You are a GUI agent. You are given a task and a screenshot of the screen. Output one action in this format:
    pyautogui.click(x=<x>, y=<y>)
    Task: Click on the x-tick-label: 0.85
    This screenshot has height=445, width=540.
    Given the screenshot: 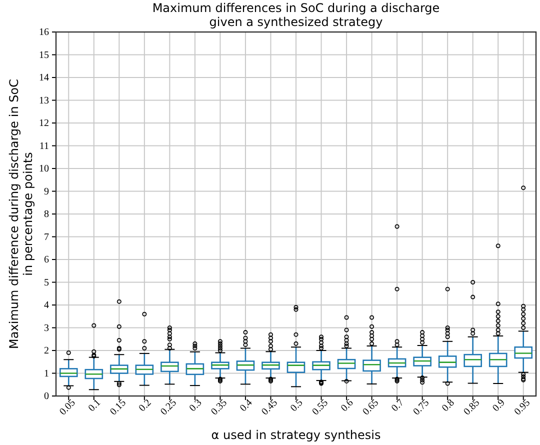 What is the action you would take?
    pyautogui.click(x=472, y=407)
    